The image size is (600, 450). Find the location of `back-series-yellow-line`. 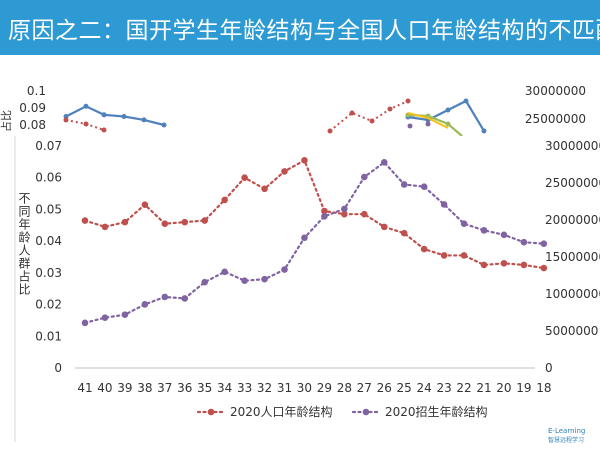

back-series-yellow-line is located at coordinates (428, 120).